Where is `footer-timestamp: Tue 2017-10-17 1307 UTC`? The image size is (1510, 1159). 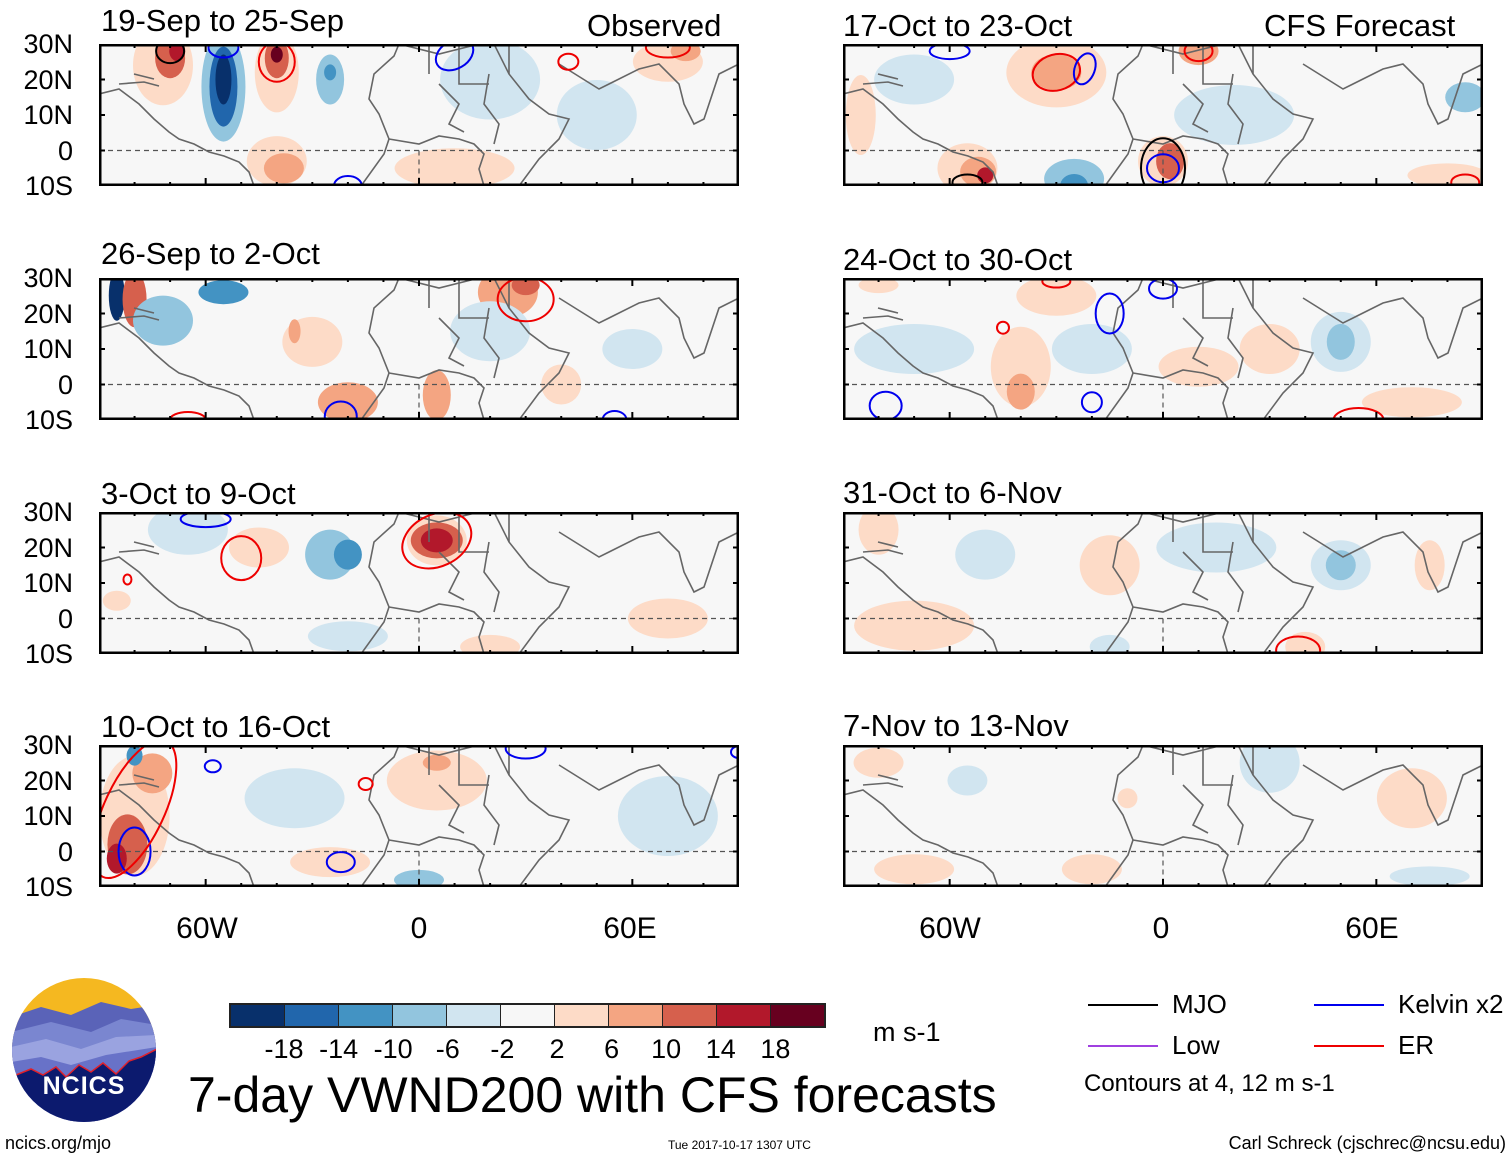
footer-timestamp: Tue 2017-10-17 1307 UTC is located at coordinates (739, 1145).